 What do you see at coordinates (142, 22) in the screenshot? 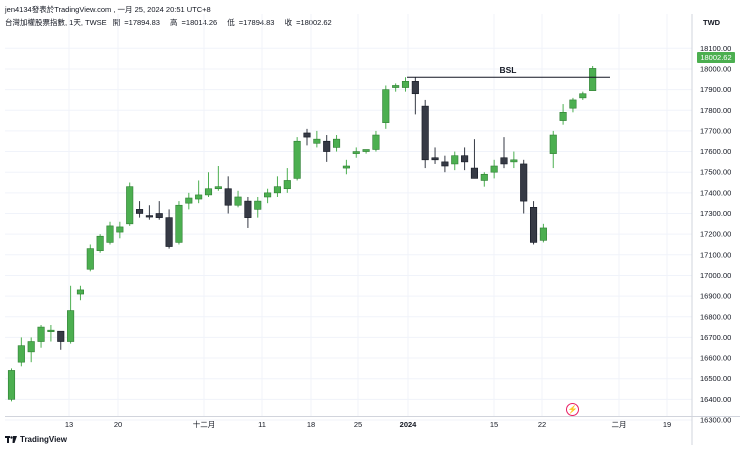
I see `open-number: =17894.83` at bounding box center [142, 22].